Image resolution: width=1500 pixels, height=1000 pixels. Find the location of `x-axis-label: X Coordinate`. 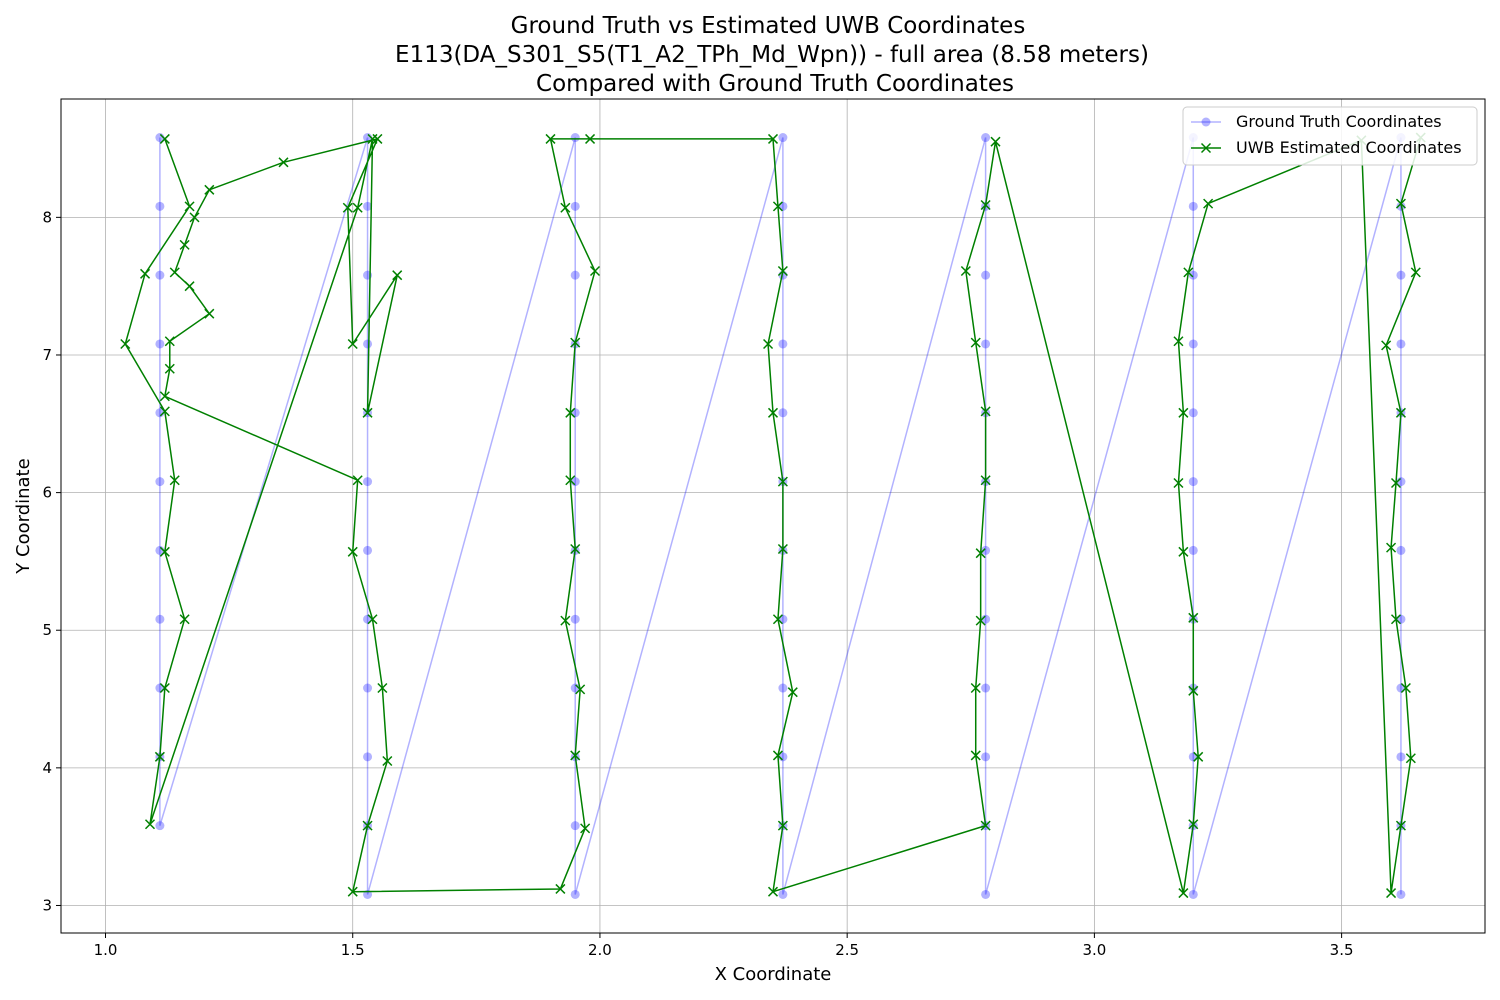

x-axis-label: X Coordinate is located at coordinates (773, 974).